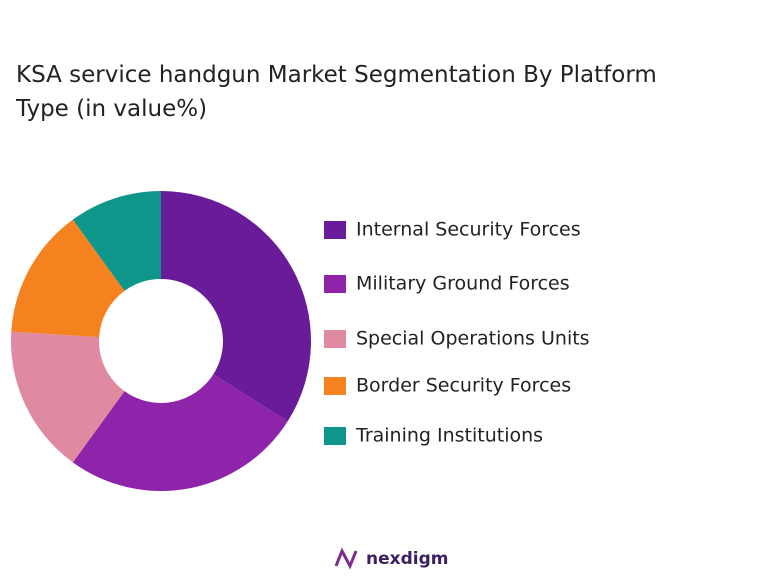  I want to click on logo: nexdigm, so click(391, 558).